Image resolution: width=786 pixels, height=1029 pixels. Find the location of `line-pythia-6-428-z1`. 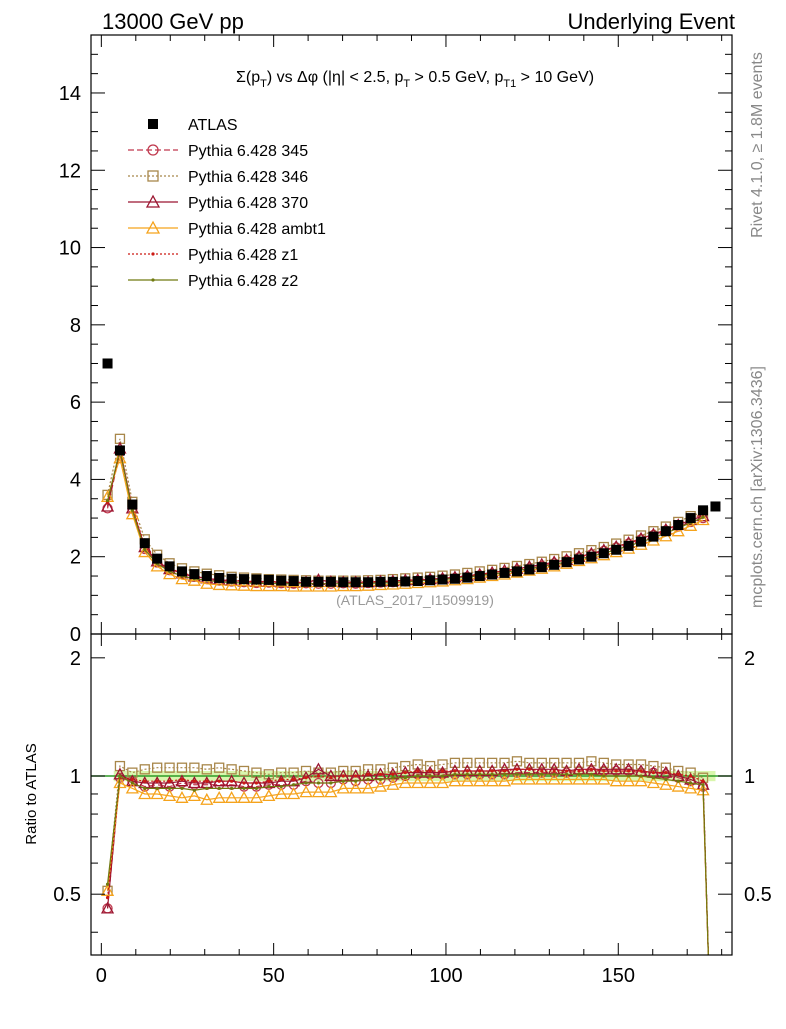

line-pythia-6-428-z1 is located at coordinates (405, 517).